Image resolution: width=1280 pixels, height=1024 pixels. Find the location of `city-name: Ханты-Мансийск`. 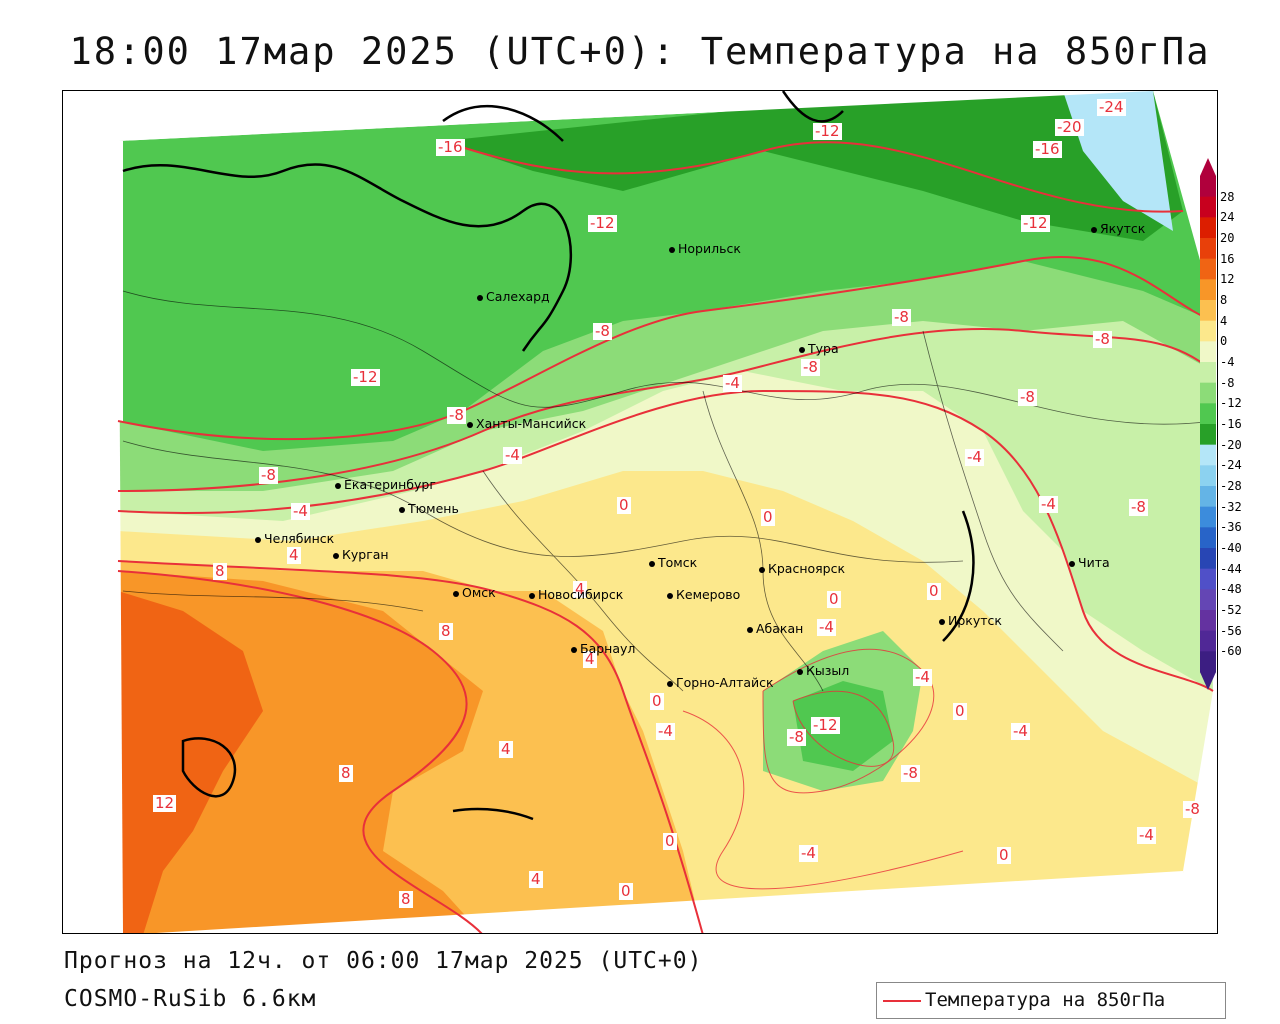

city-name: Ханты-Мансийск is located at coordinates (531, 423).